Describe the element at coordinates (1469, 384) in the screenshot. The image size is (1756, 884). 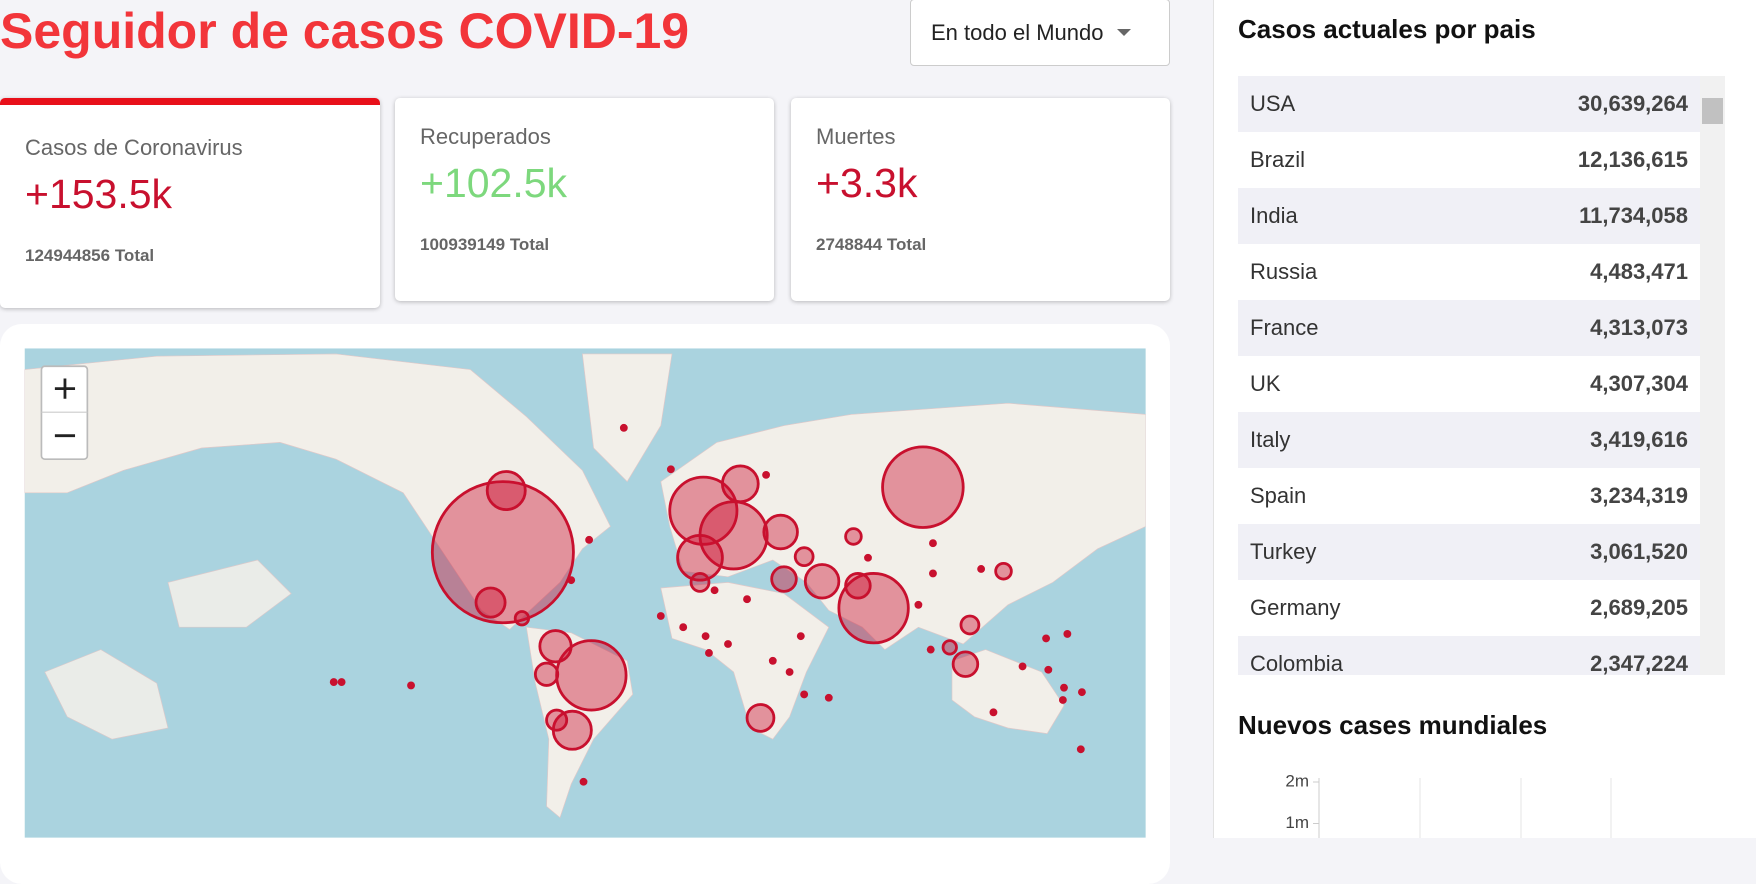
I see `country-row: UK 4,307,304` at that location.